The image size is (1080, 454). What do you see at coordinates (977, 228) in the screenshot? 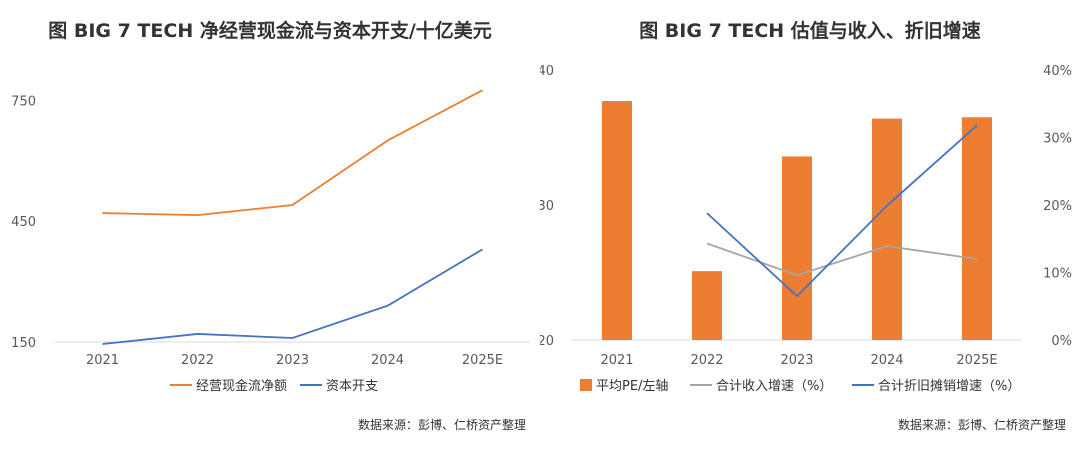
I see `bar-2025E` at bounding box center [977, 228].